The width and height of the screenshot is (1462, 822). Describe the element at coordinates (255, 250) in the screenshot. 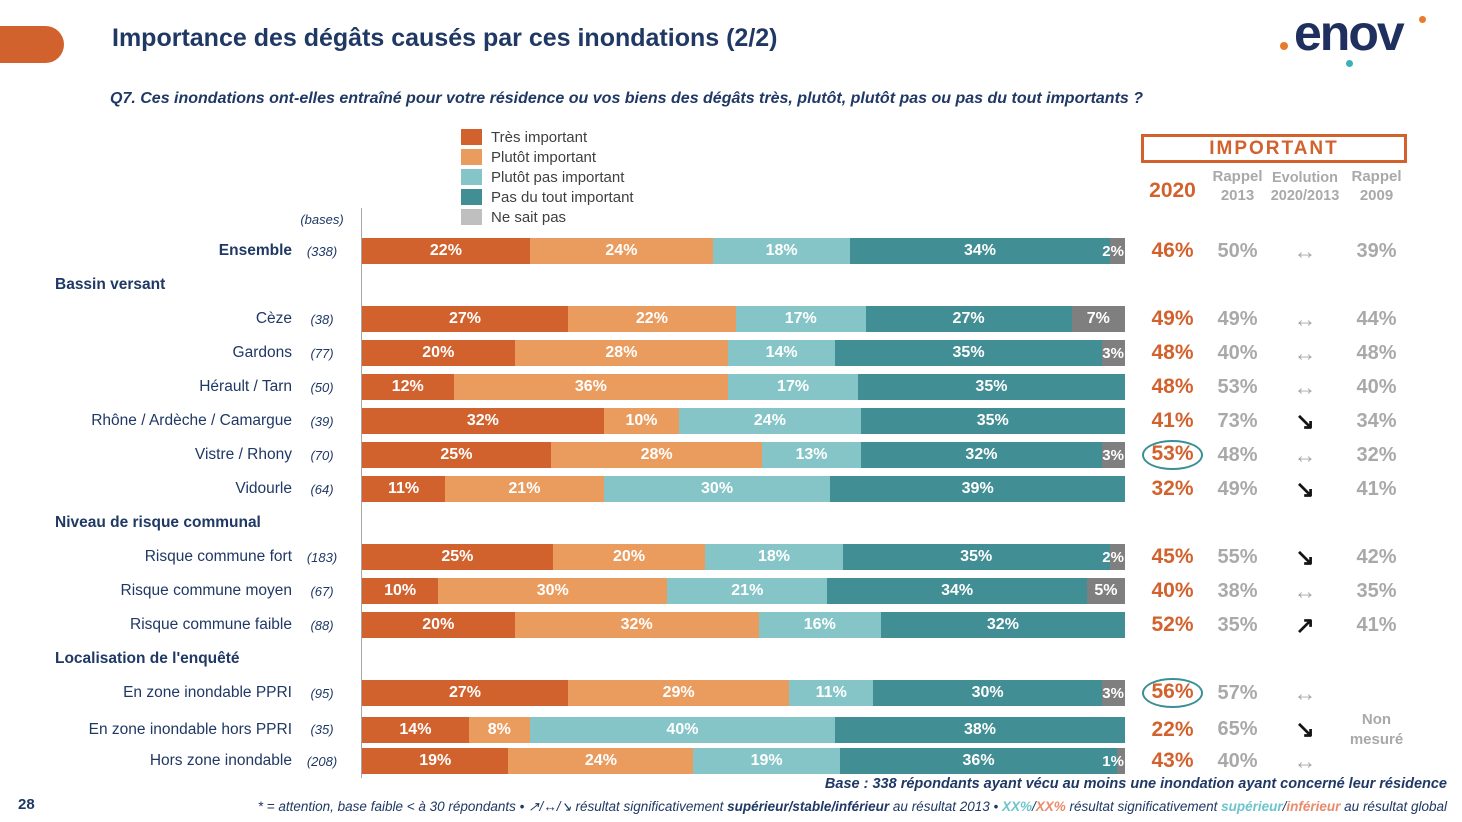

I see `row-label: Ensemble` at that location.